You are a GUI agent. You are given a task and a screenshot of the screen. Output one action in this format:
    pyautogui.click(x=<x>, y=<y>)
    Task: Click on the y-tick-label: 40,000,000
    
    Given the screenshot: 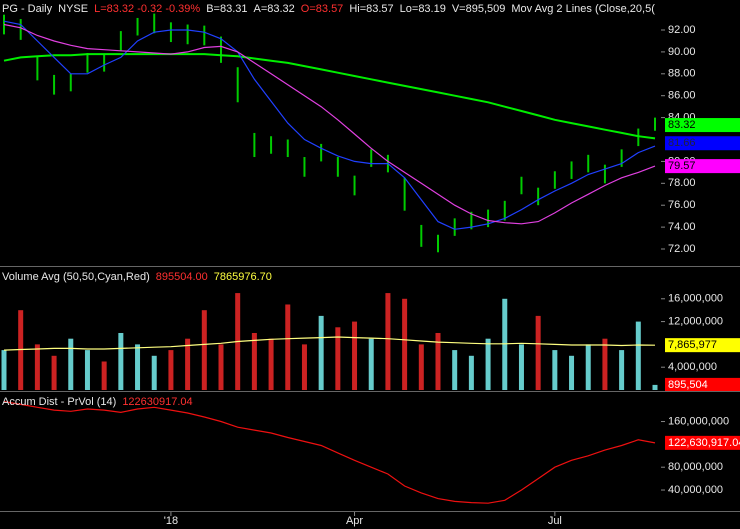 What is the action you would take?
    pyautogui.click(x=695, y=490)
    